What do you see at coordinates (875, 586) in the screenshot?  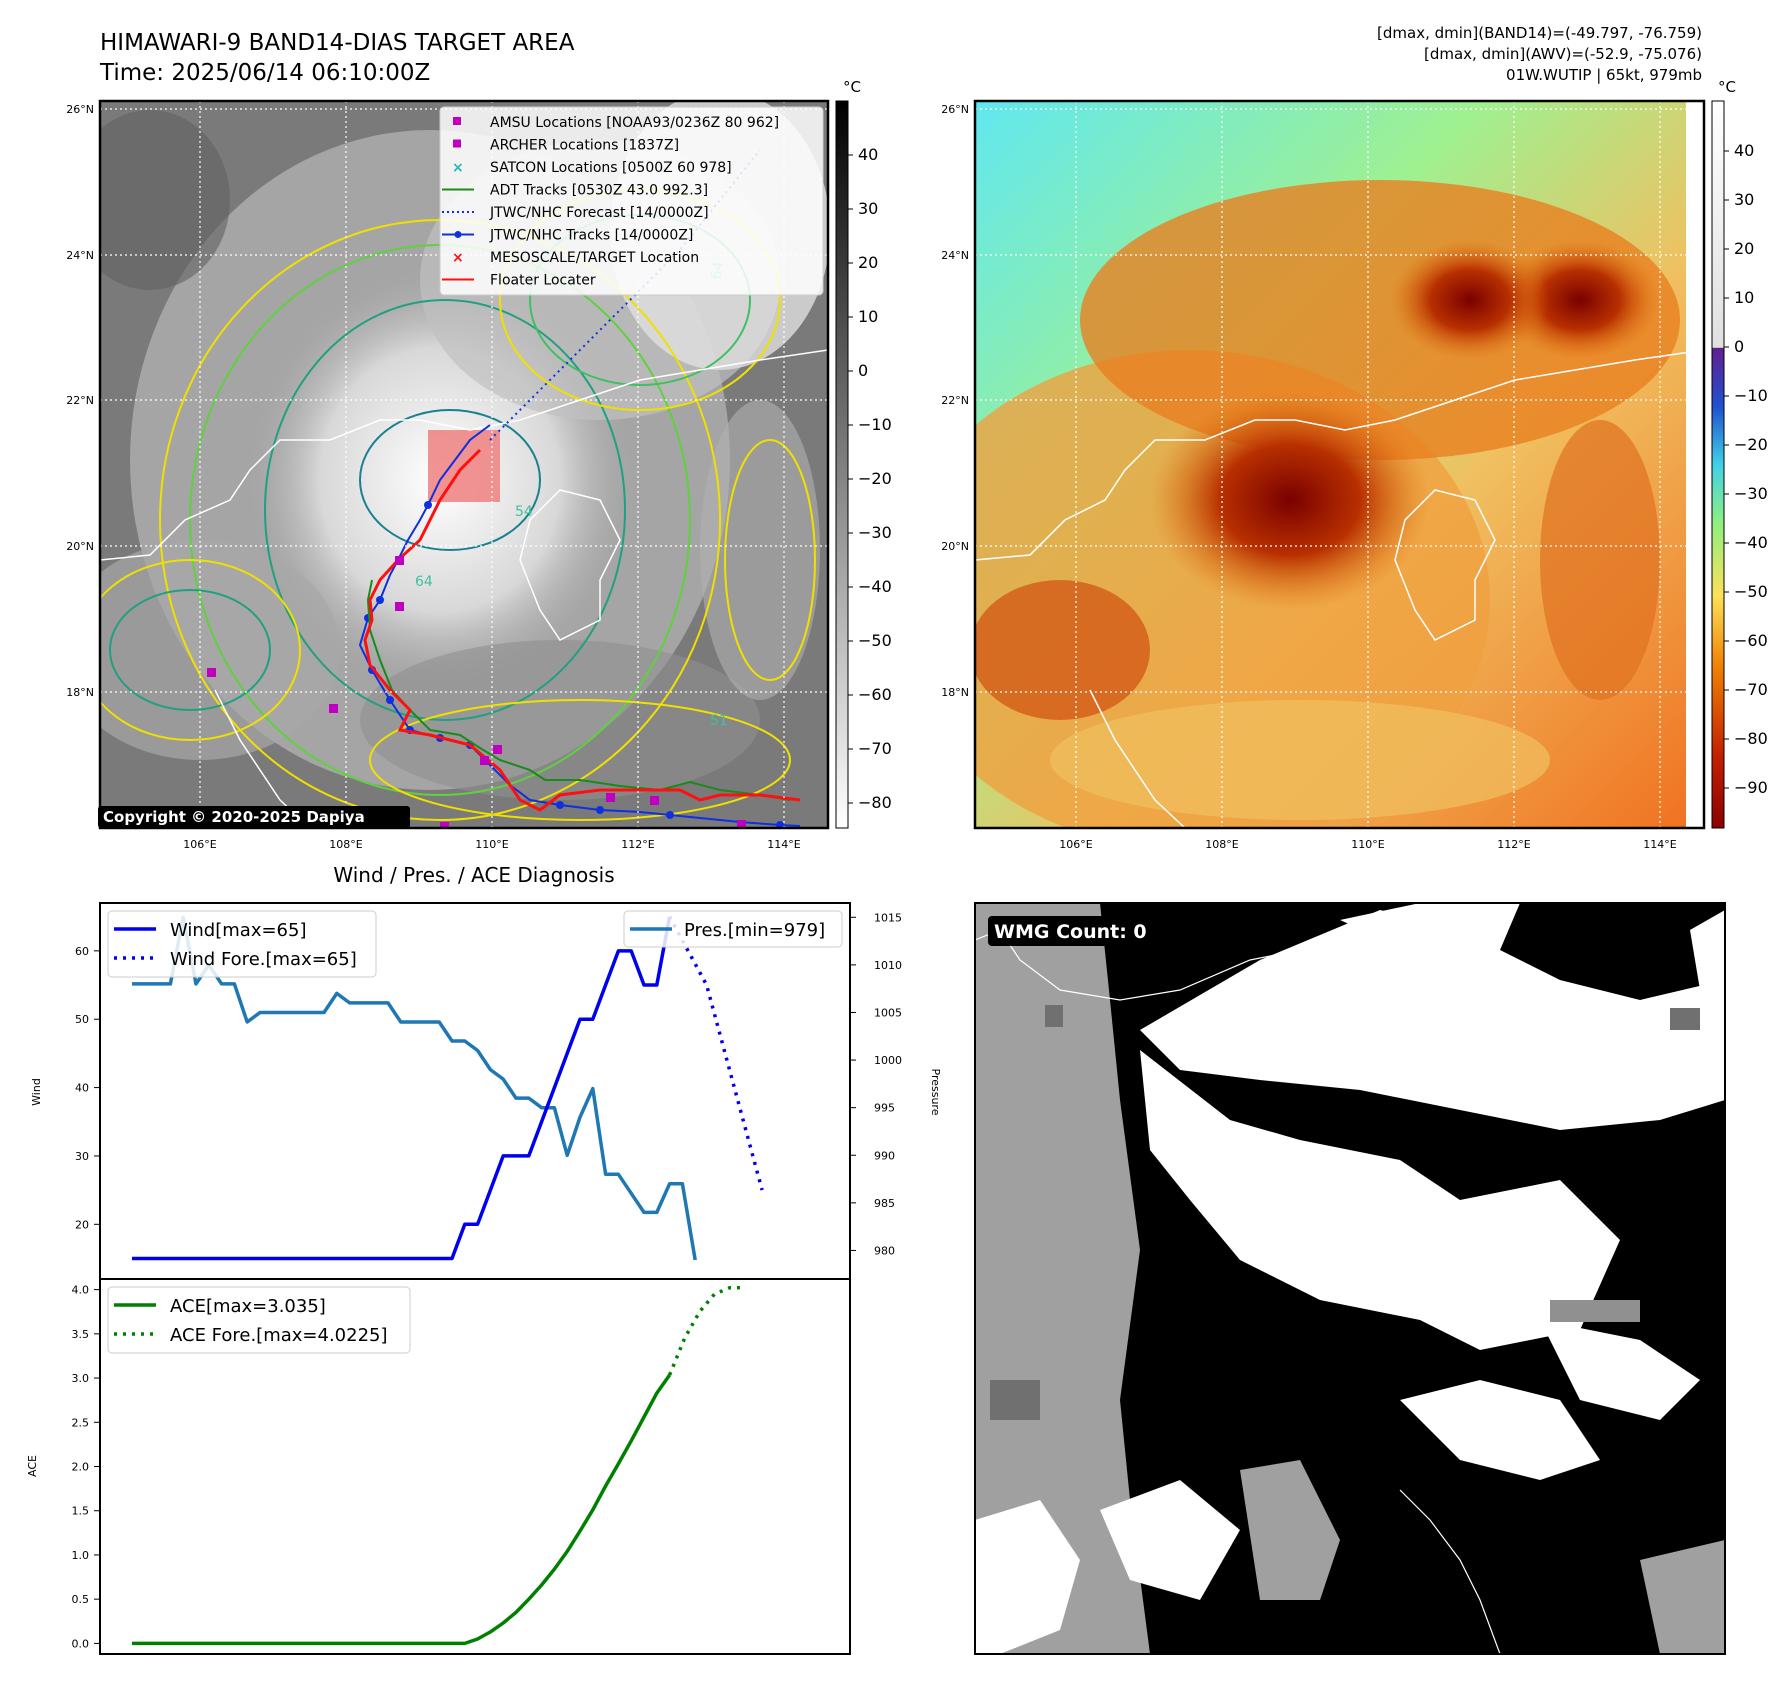 I see `colorbar-tick-label: −40` at bounding box center [875, 586].